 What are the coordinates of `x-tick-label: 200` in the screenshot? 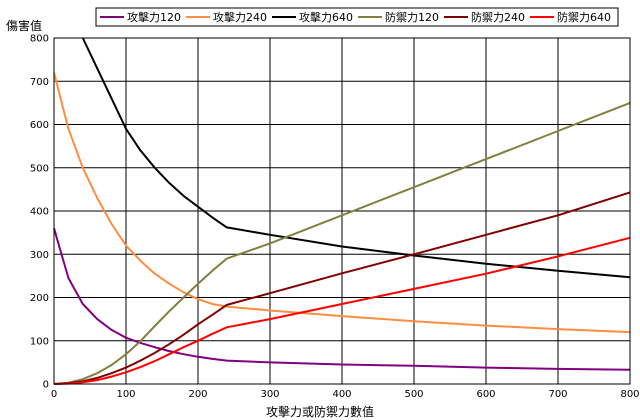 It's located at (197, 394).